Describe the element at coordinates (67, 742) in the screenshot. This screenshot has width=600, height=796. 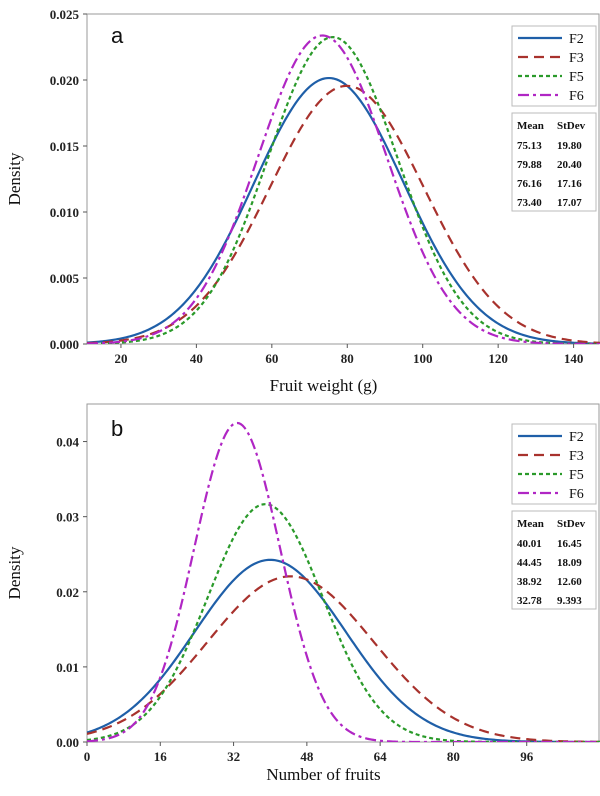
I see `y-tick-label: 0.00` at that location.